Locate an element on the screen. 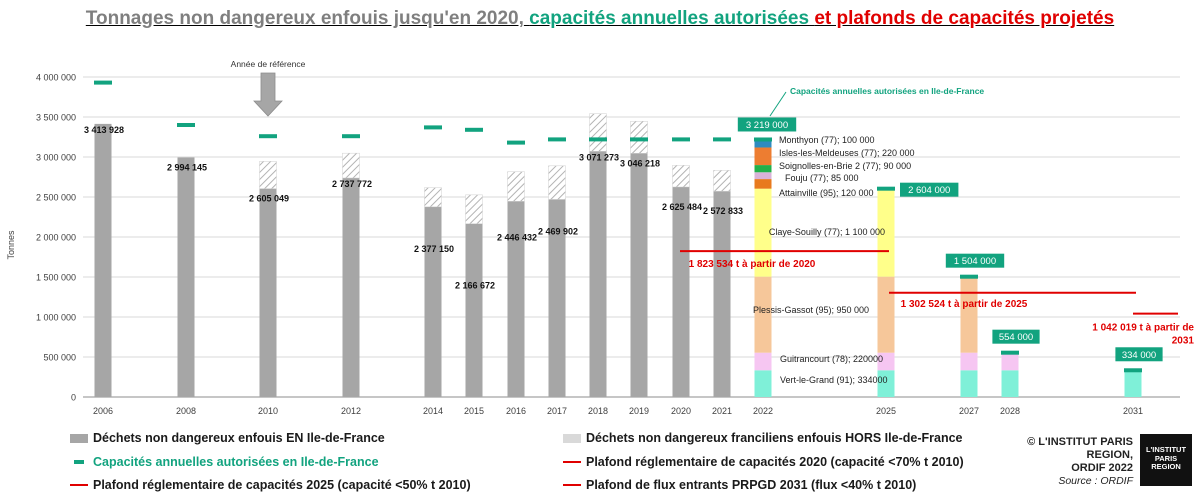 This screenshot has height=496, width=1200. logo-line-3: REGION is located at coordinates (1166, 466).